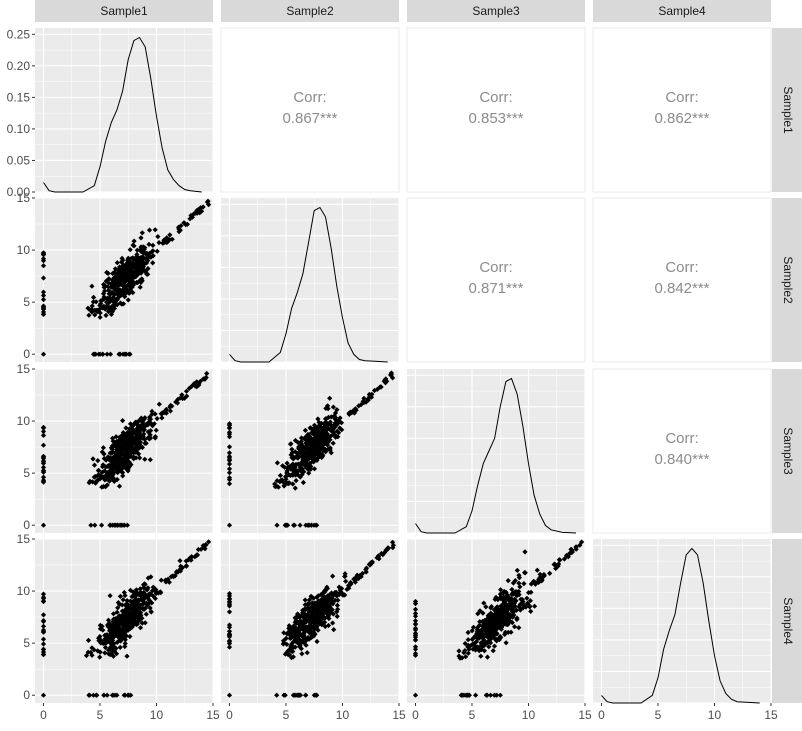 The image size is (802, 731). What do you see at coordinates (213, 715) in the screenshot?
I see `x-tick-label: 15` at bounding box center [213, 715].